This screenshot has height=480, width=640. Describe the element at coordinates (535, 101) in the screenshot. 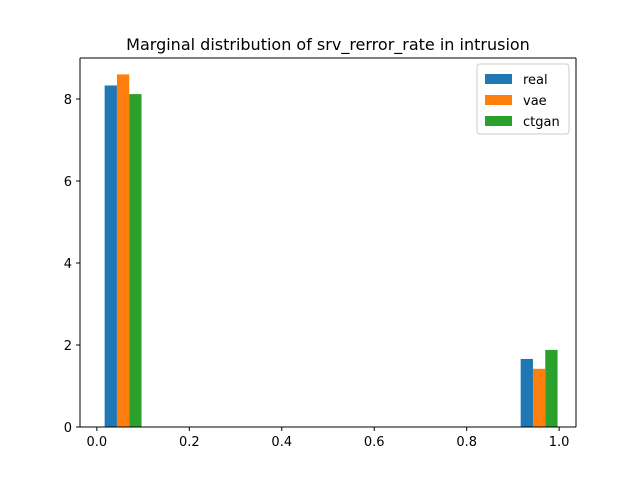

I see `legend-label-vae: vae` at that location.